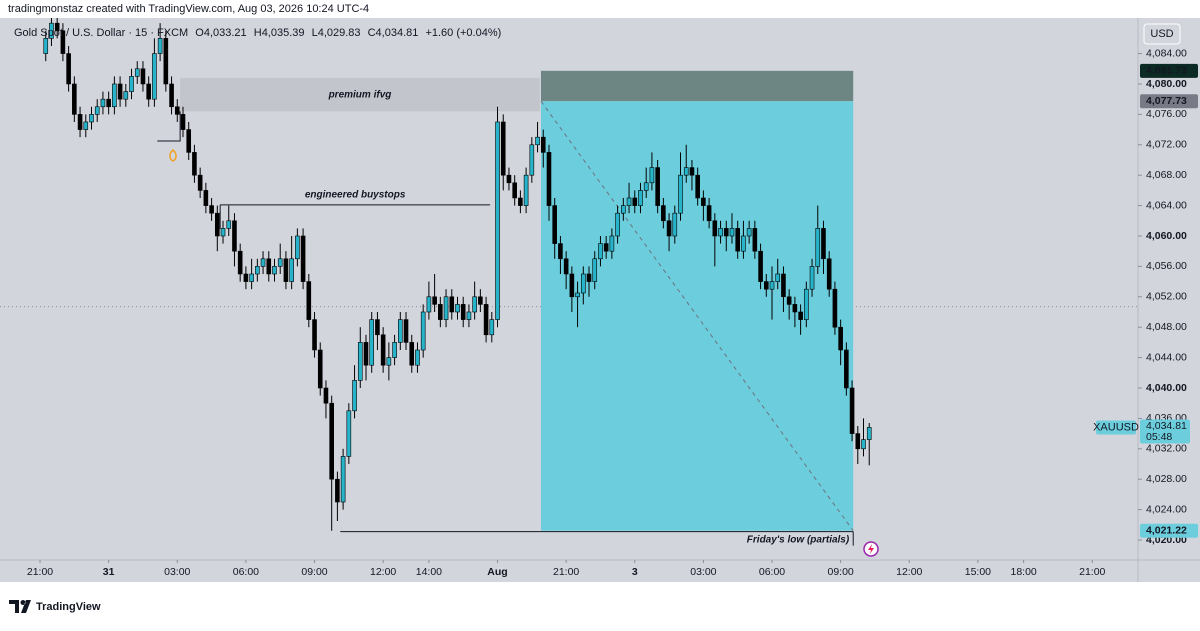 This screenshot has width=1200, height=631. I want to click on y-tick-label: 4,068.00, so click(1166, 175).